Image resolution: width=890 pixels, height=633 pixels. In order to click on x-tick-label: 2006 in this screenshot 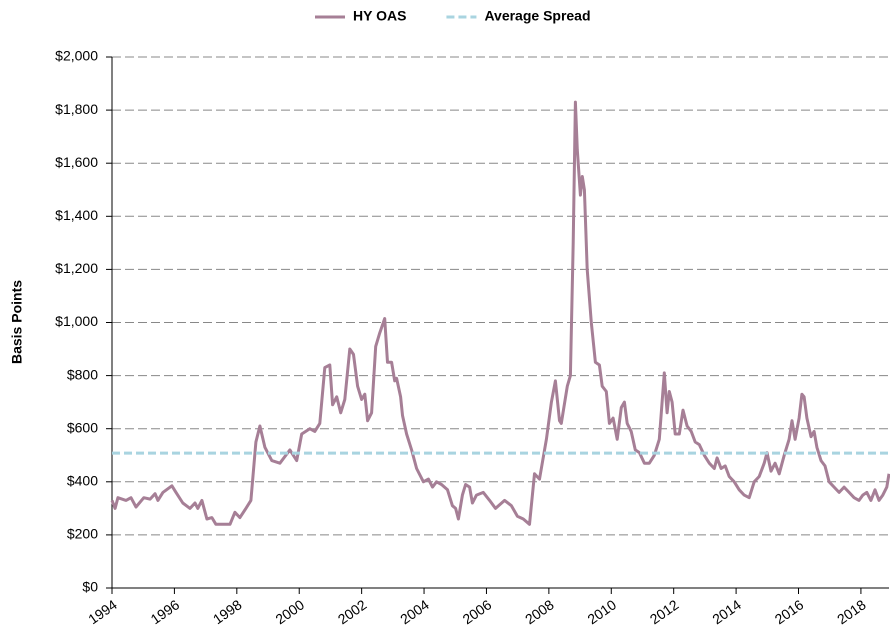, I will do `click(477, 611)`.